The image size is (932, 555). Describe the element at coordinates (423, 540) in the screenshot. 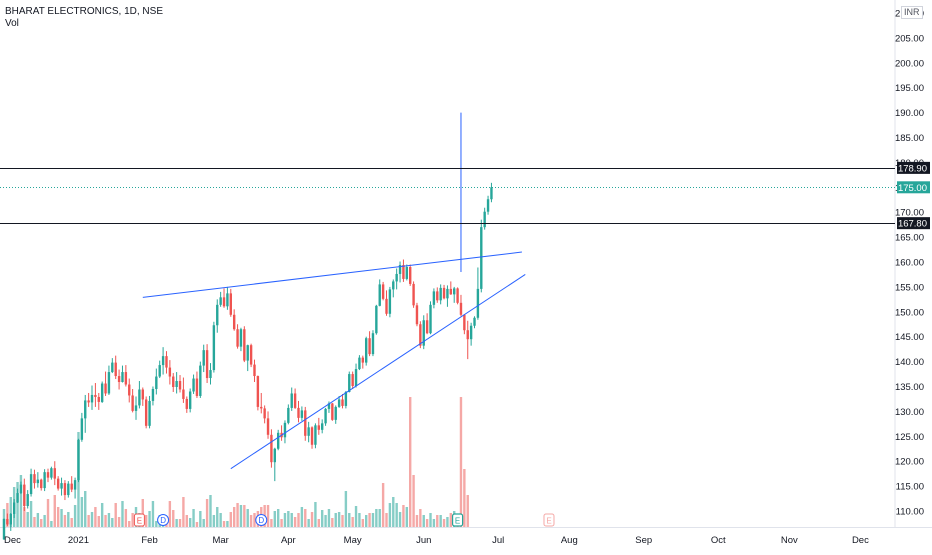

I see `time-tick-label: Jun` at that location.